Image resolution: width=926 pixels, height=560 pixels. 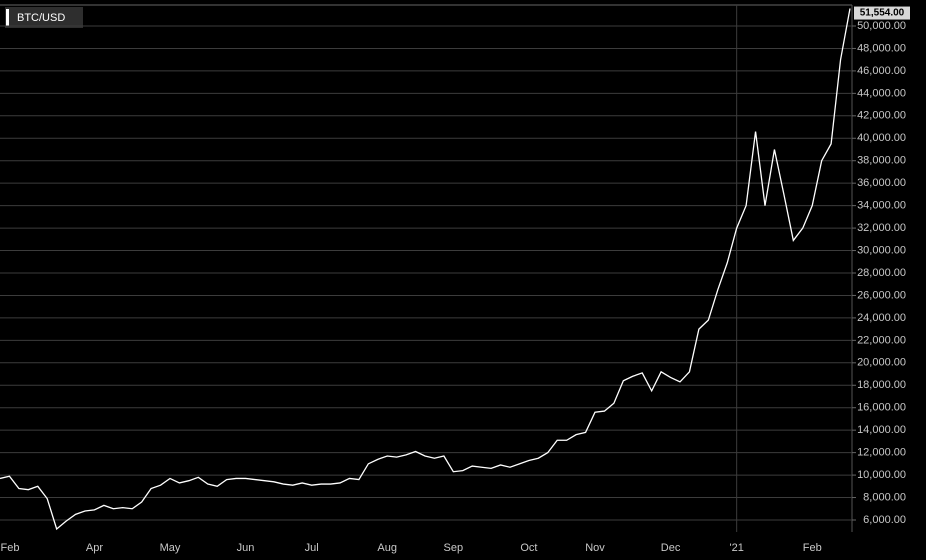 I want to click on x-tick-label: May, so click(x=170, y=548).